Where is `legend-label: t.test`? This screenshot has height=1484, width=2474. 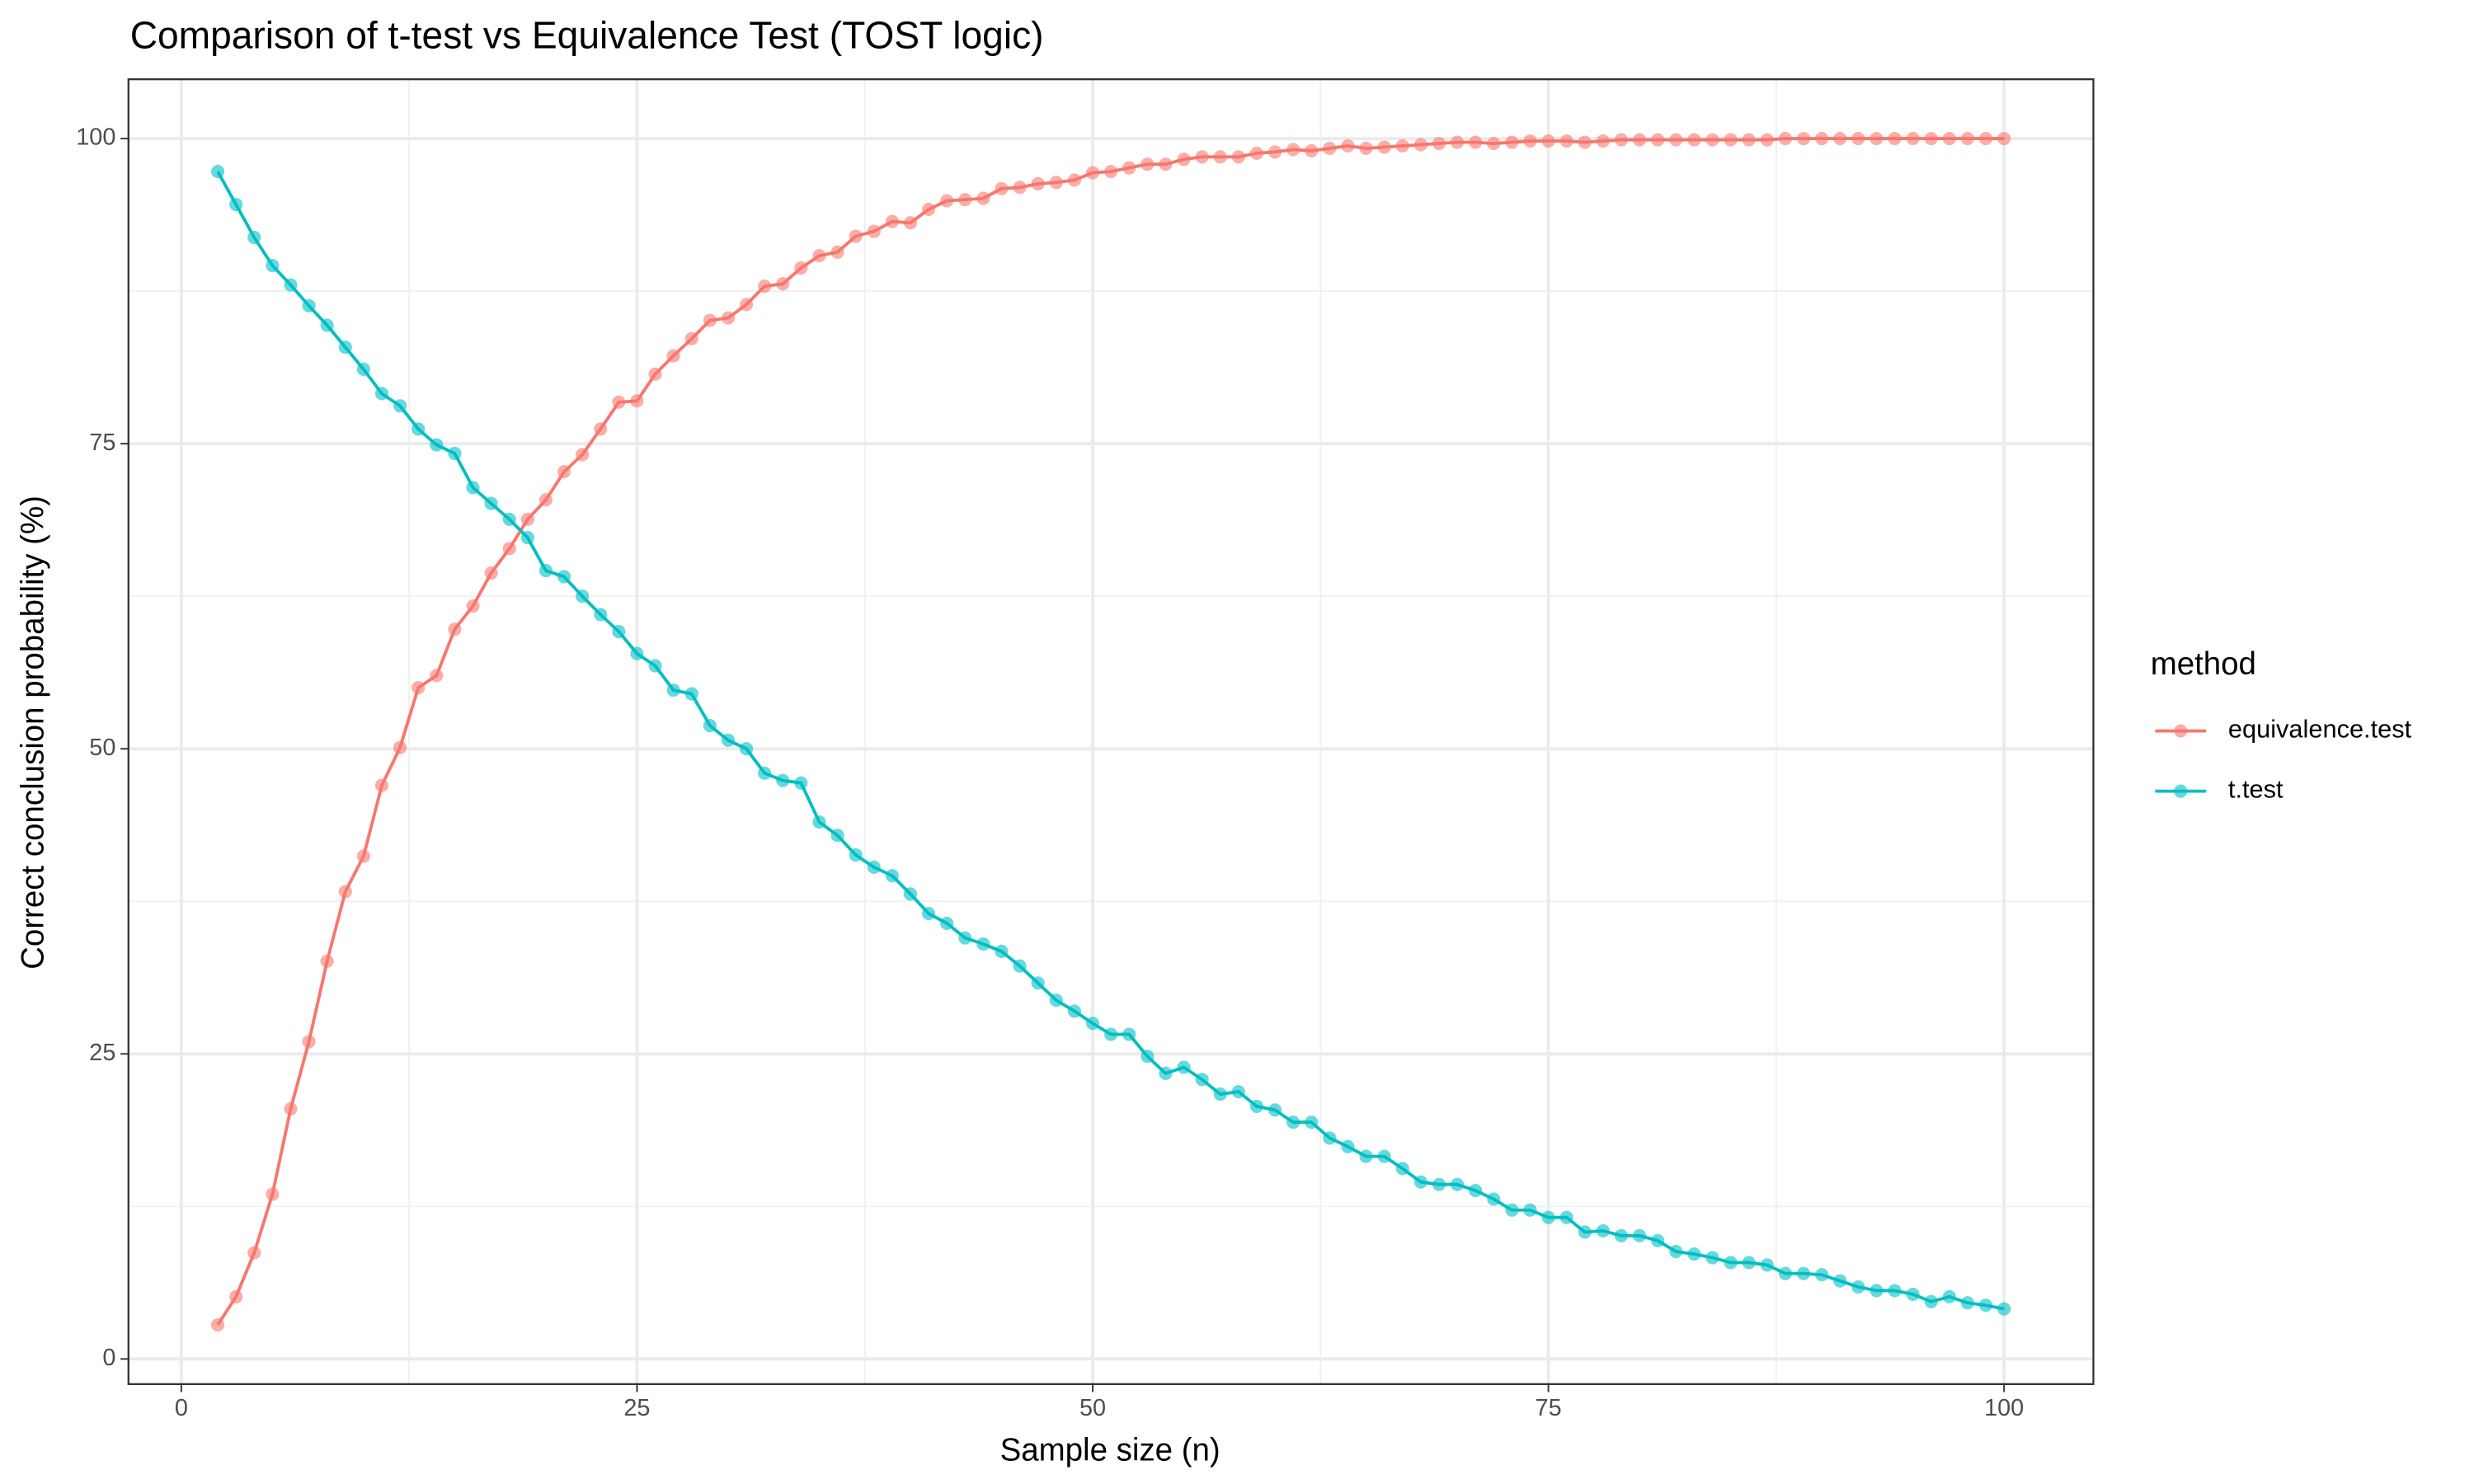 legend-label: t.test is located at coordinates (2256, 789).